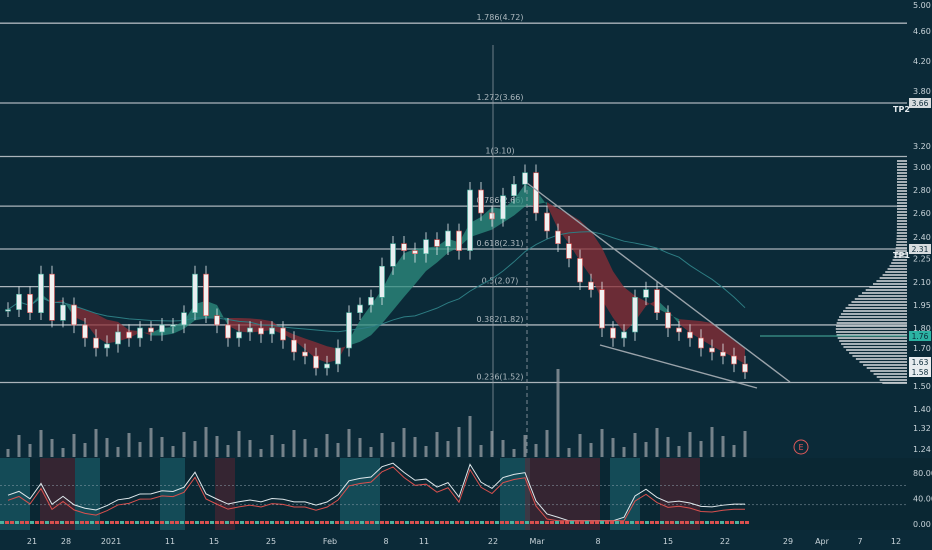 This screenshot has height=550, width=932. What do you see at coordinates (801, 447) in the screenshot?
I see `earnings-marker: E` at bounding box center [801, 447].